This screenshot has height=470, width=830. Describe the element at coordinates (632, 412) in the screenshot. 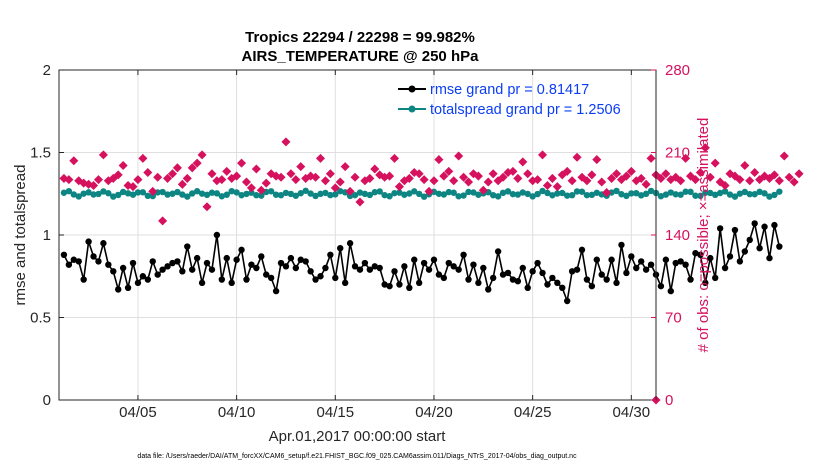

I see `x-tick-label: 04/30` at that location.